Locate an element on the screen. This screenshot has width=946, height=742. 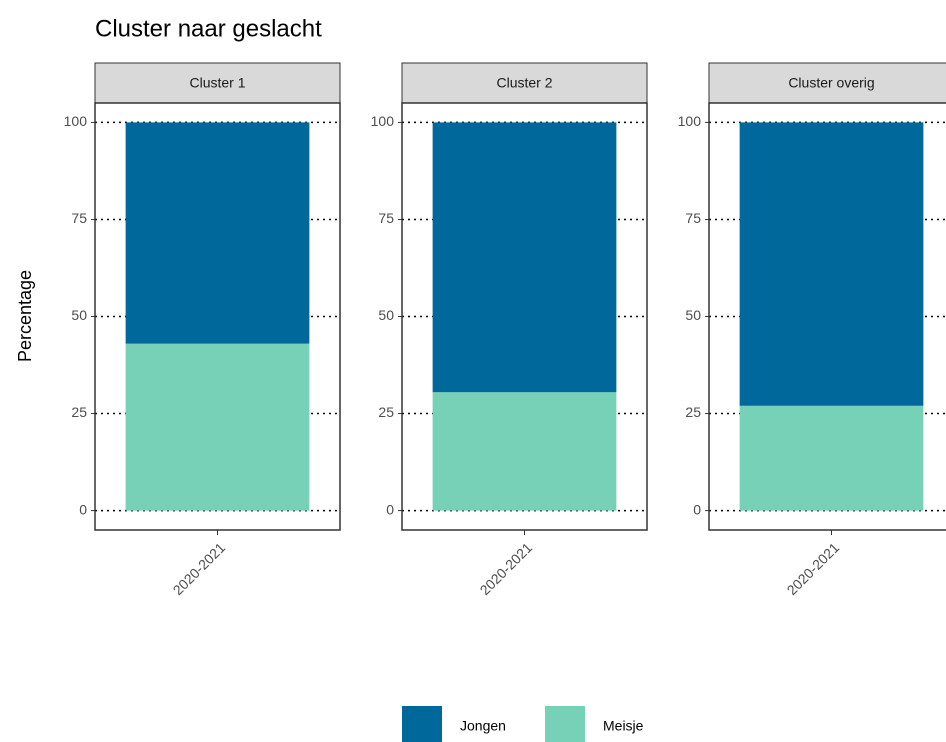
legend-label: Jongen is located at coordinates (483, 726).